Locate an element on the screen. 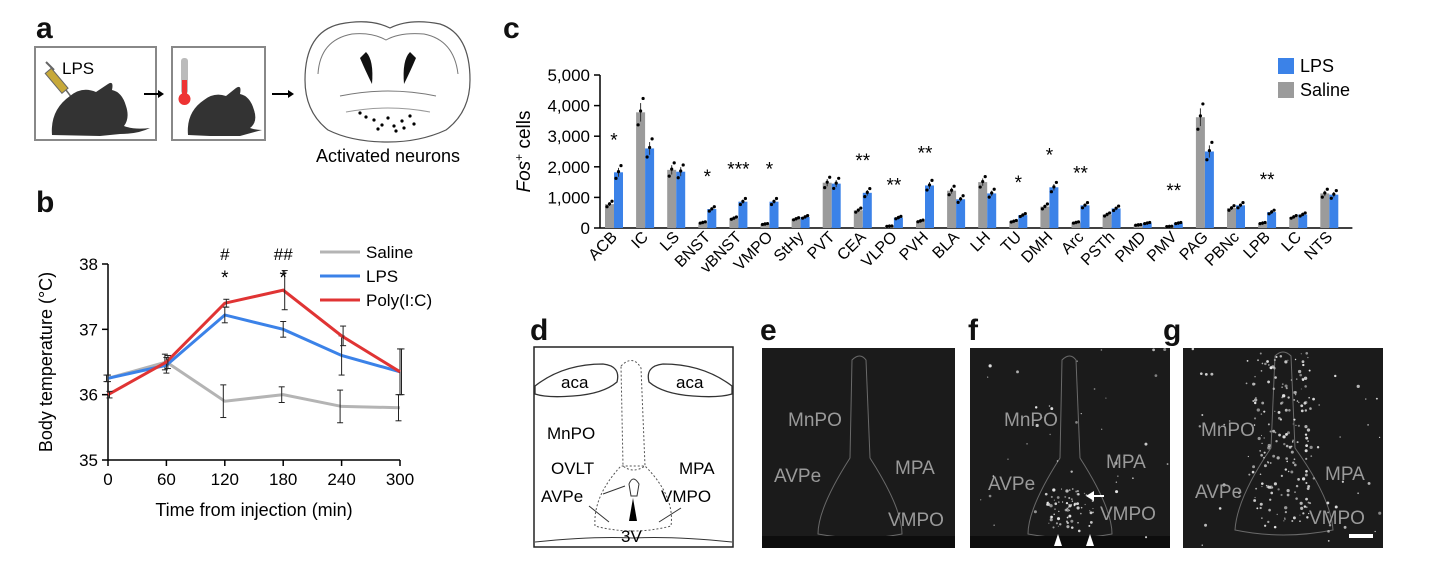 This screenshot has width=1430, height=564. legend-swatch is located at coordinates (1286, 90).